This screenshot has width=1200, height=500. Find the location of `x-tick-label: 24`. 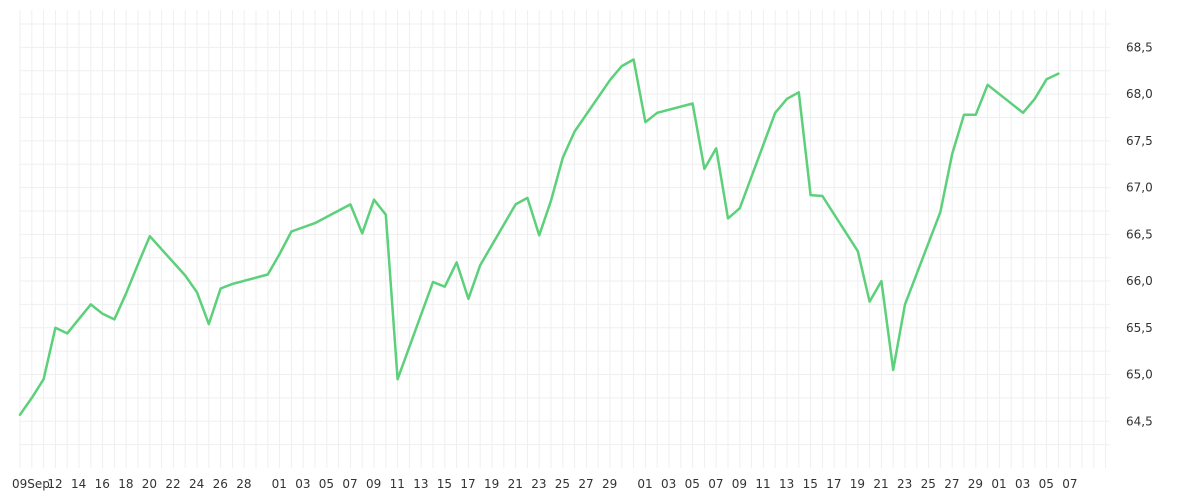

x-tick-label: 24 is located at coordinates (196, 484).